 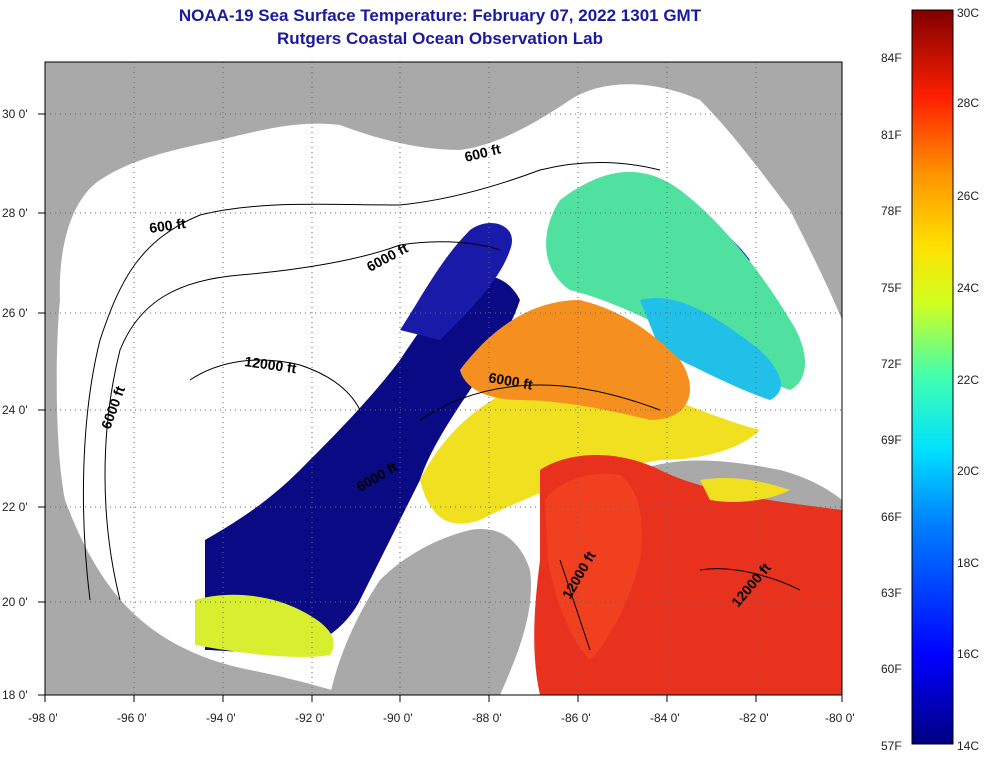 I want to click on colorbar-celsius-label: 18C, so click(x=968, y=563).